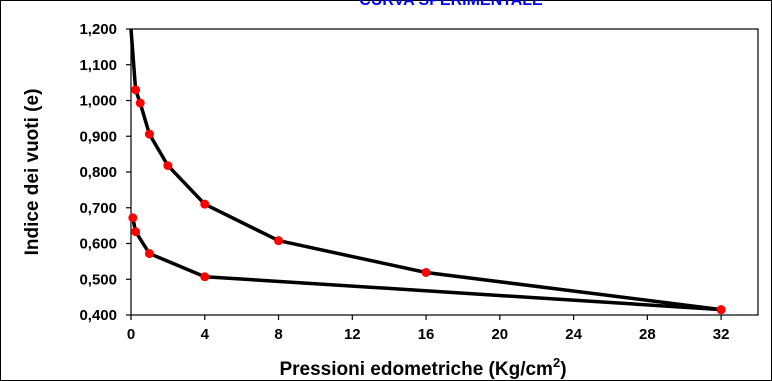  I want to click on y-tick-label: 0,700, so click(98, 208).